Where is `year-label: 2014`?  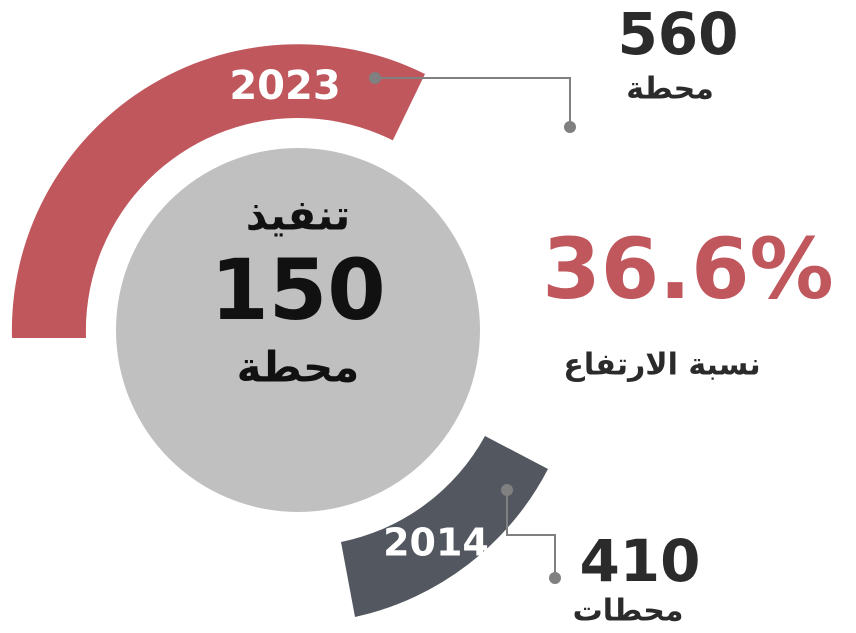 year-label: 2014 is located at coordinates (436, 543).